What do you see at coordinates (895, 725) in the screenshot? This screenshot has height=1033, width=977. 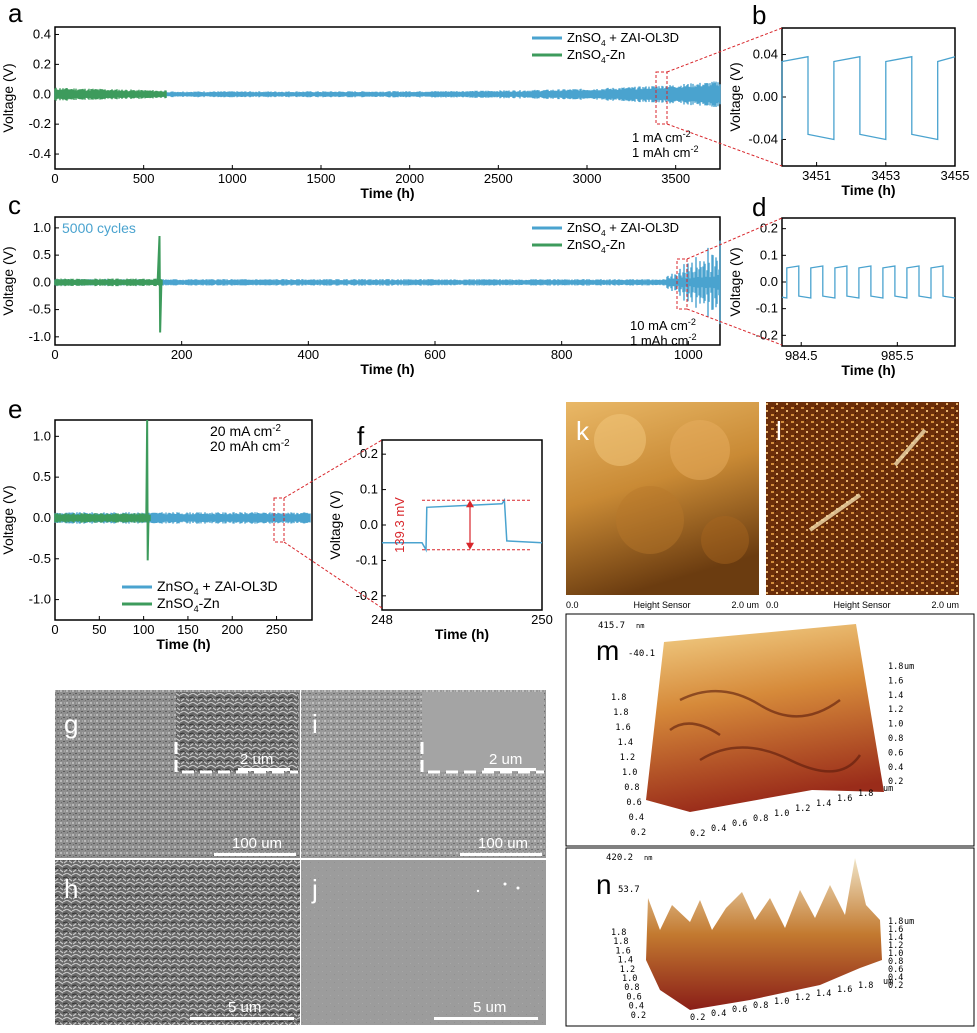 I see `afm-right-tick: 1.0` at bounding box center [895, 725].